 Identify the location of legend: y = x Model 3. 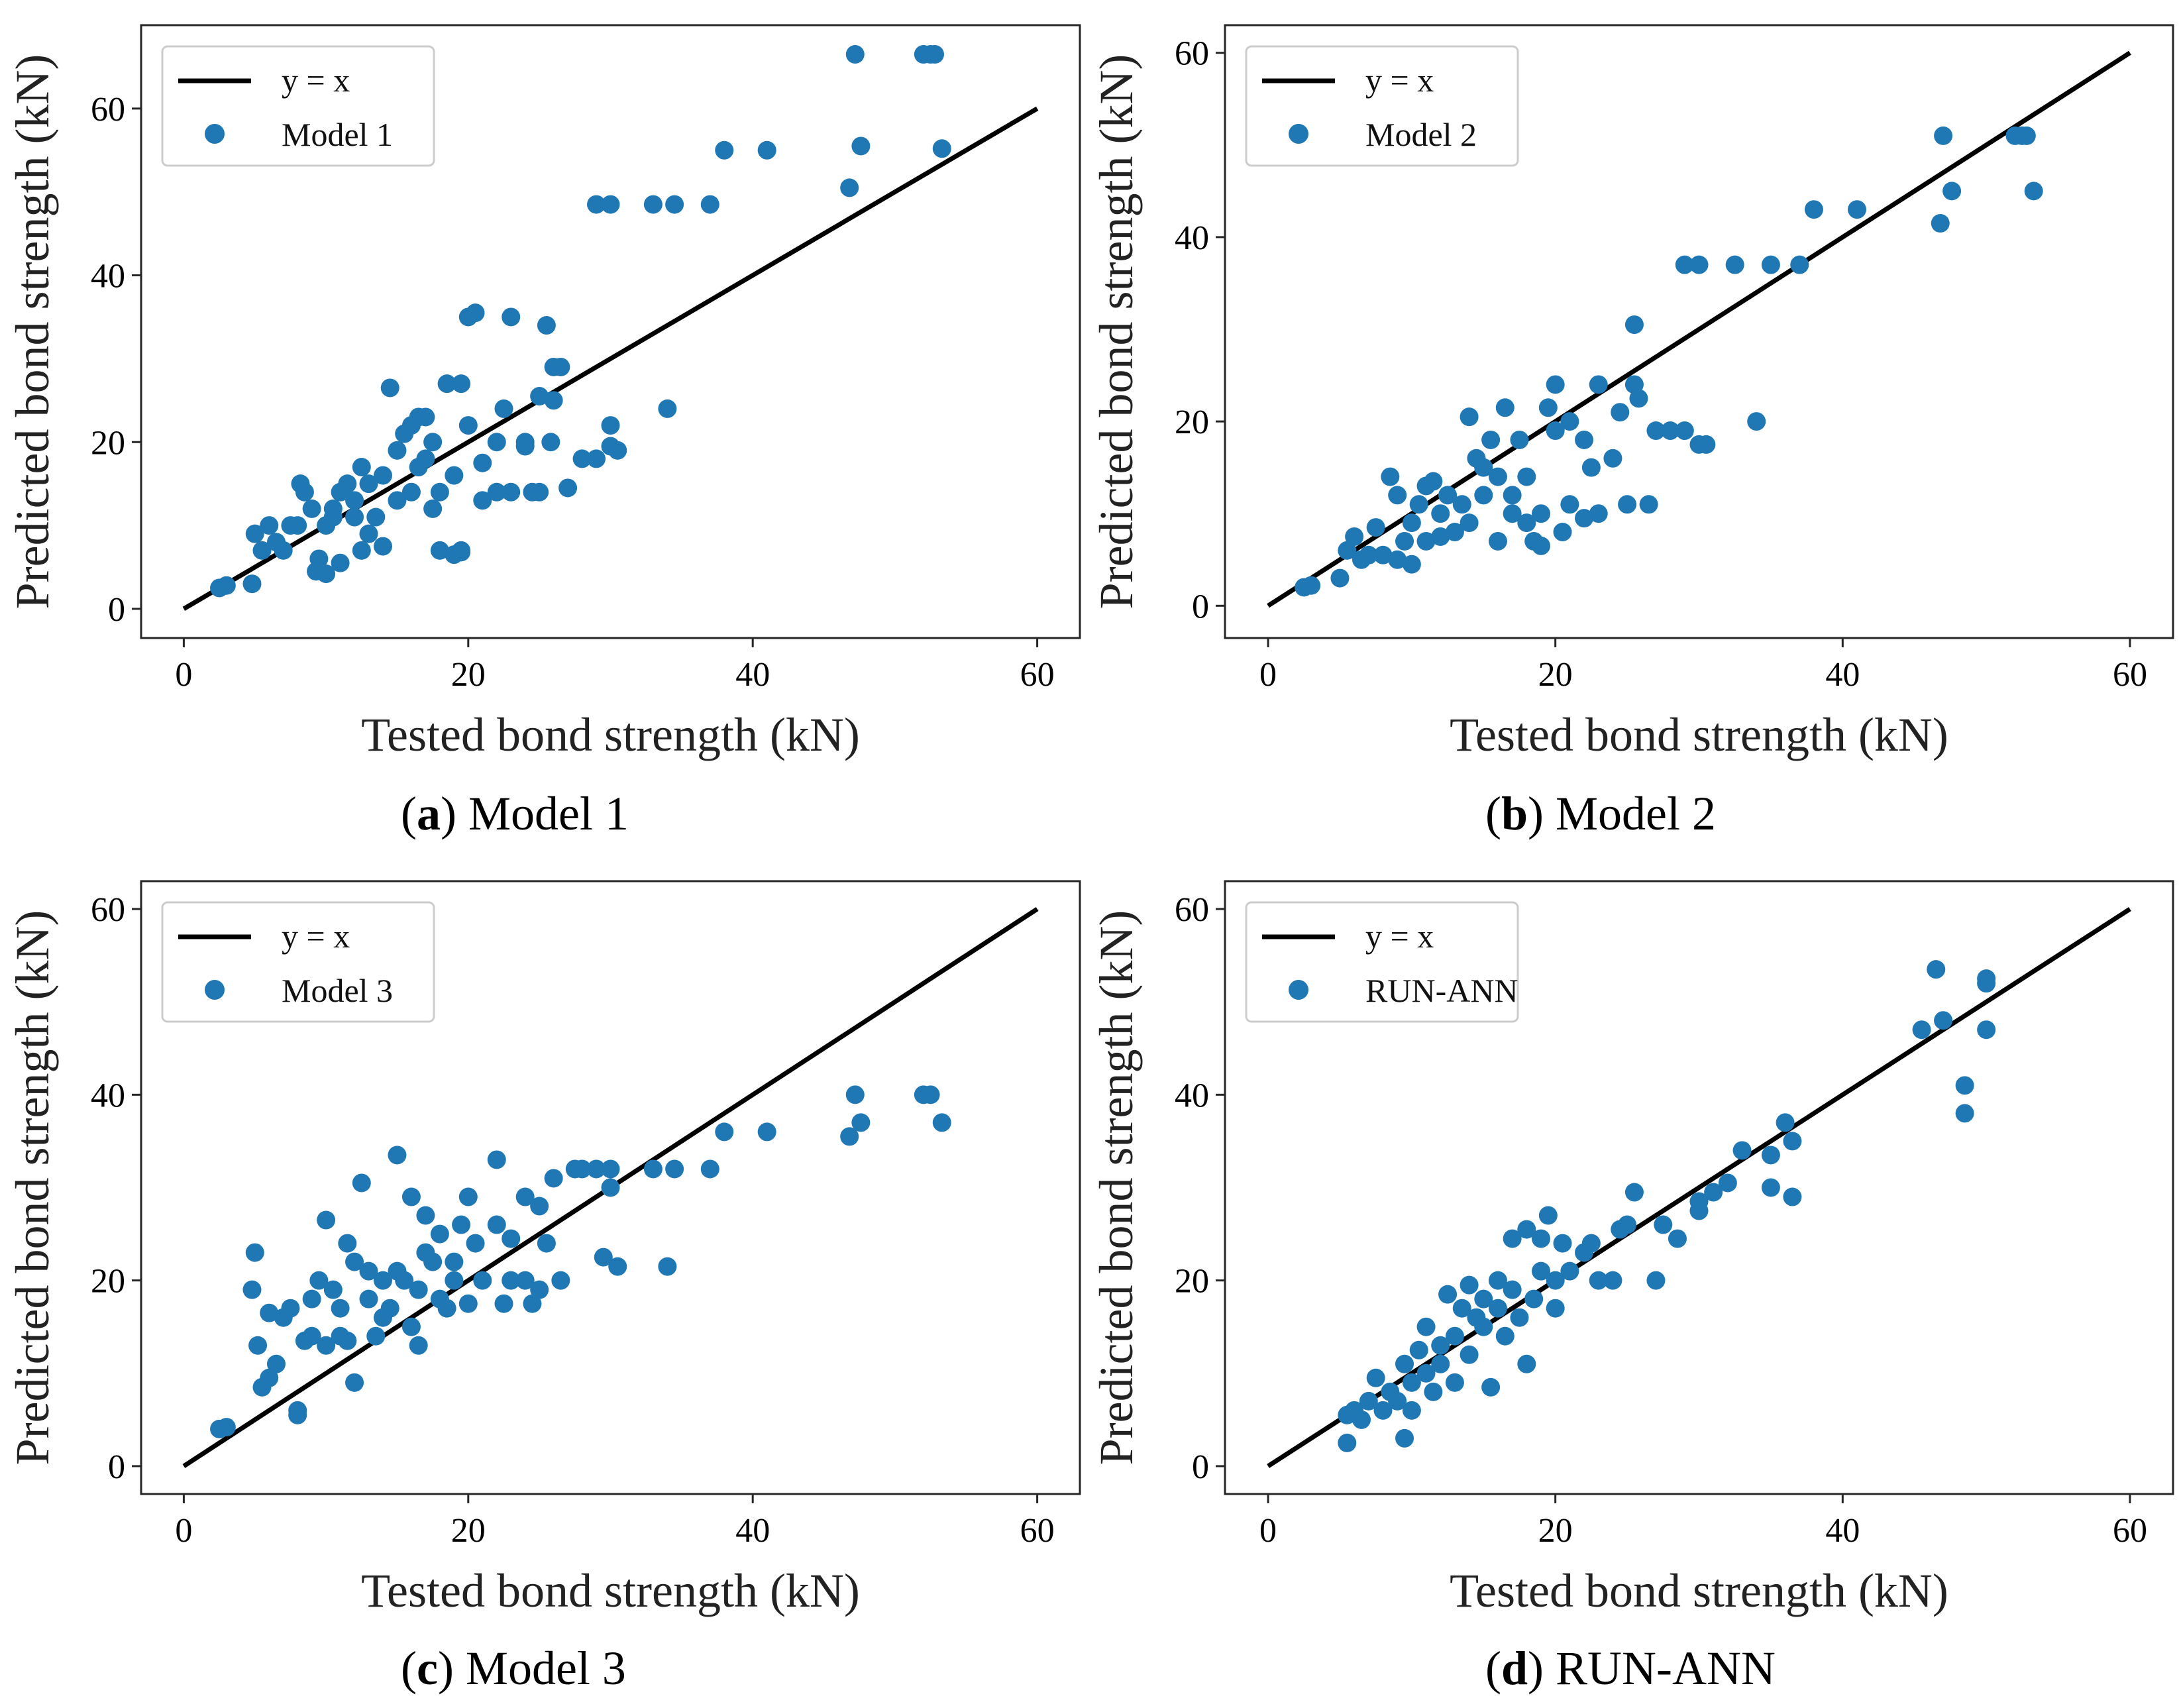
(298, 962).